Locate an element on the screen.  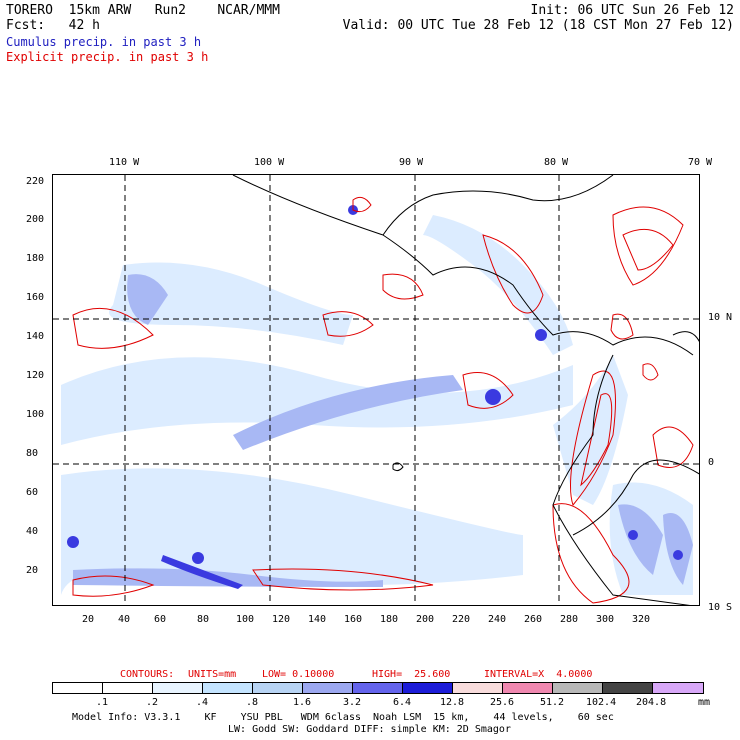
grid-x-label: 320 is located at coordinates (641, 619).